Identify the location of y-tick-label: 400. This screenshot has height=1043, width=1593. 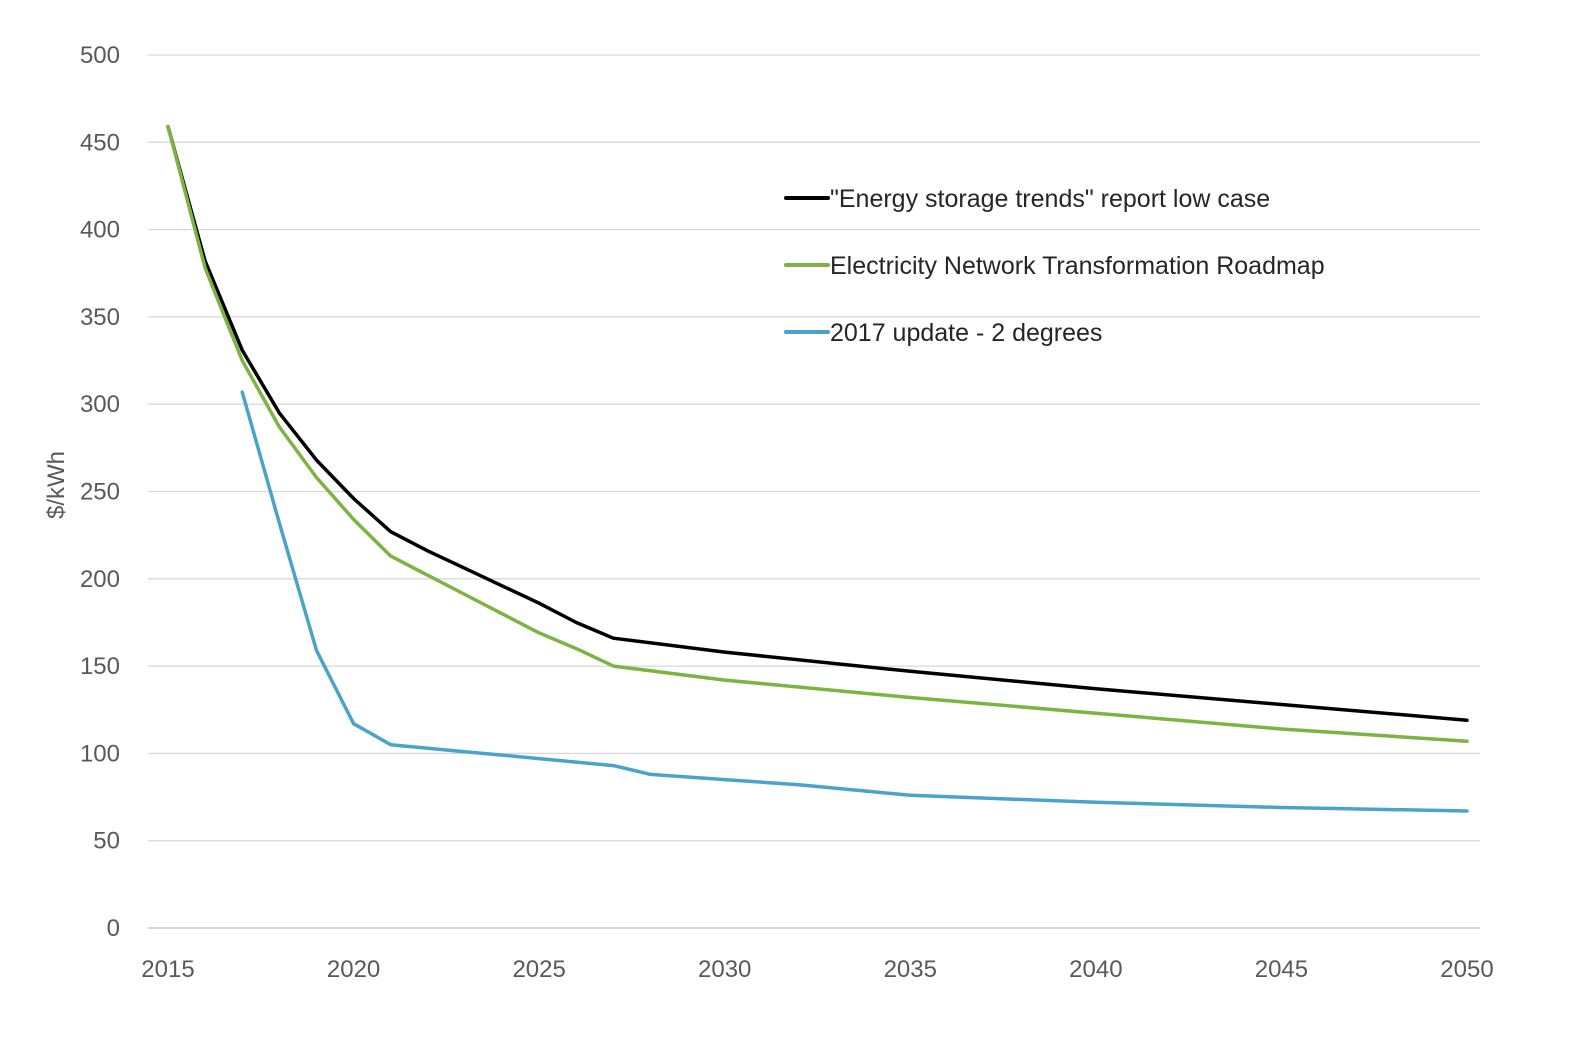
(100, 230).